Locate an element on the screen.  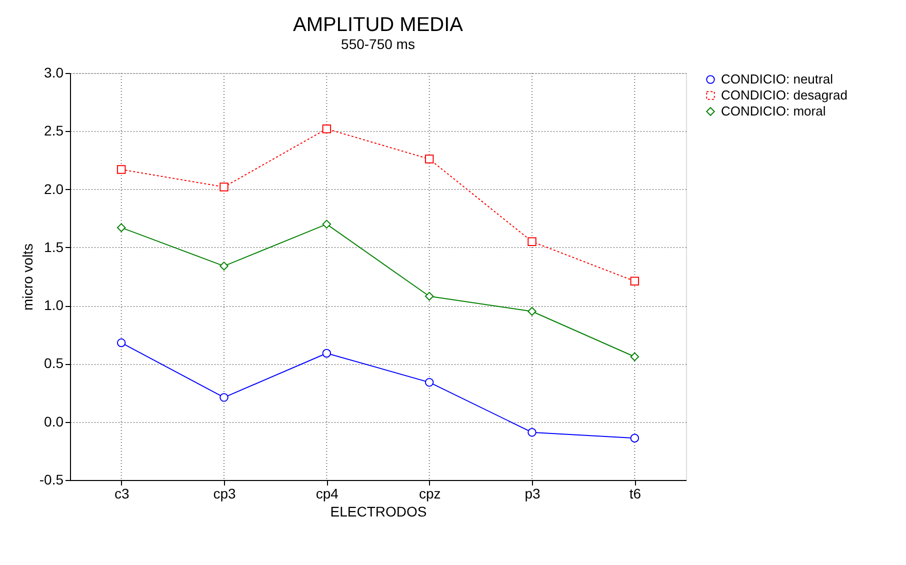
y-tick-label: 1.0 is located at coordinates (54, 305).